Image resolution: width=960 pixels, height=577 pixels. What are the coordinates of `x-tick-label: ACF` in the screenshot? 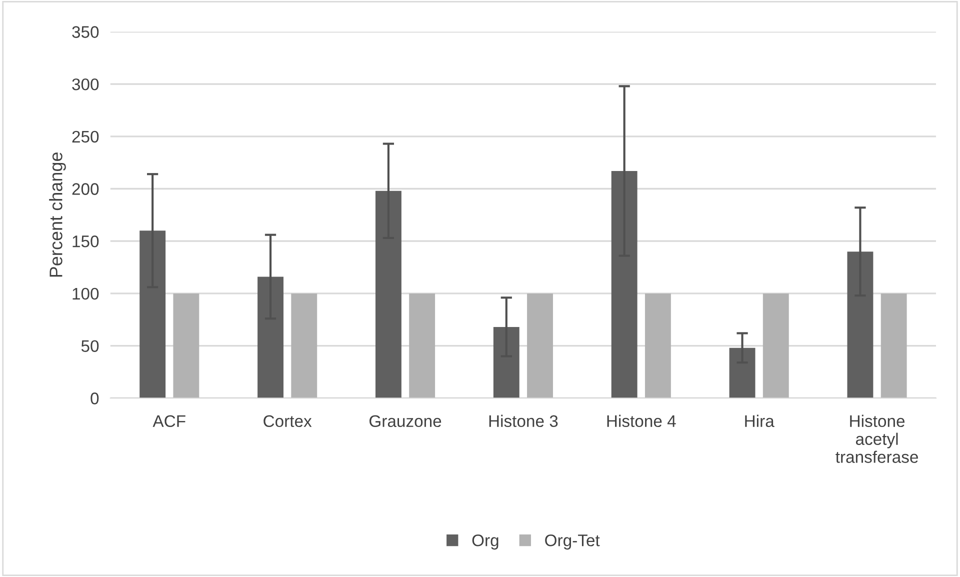 It's located at (169, 421).